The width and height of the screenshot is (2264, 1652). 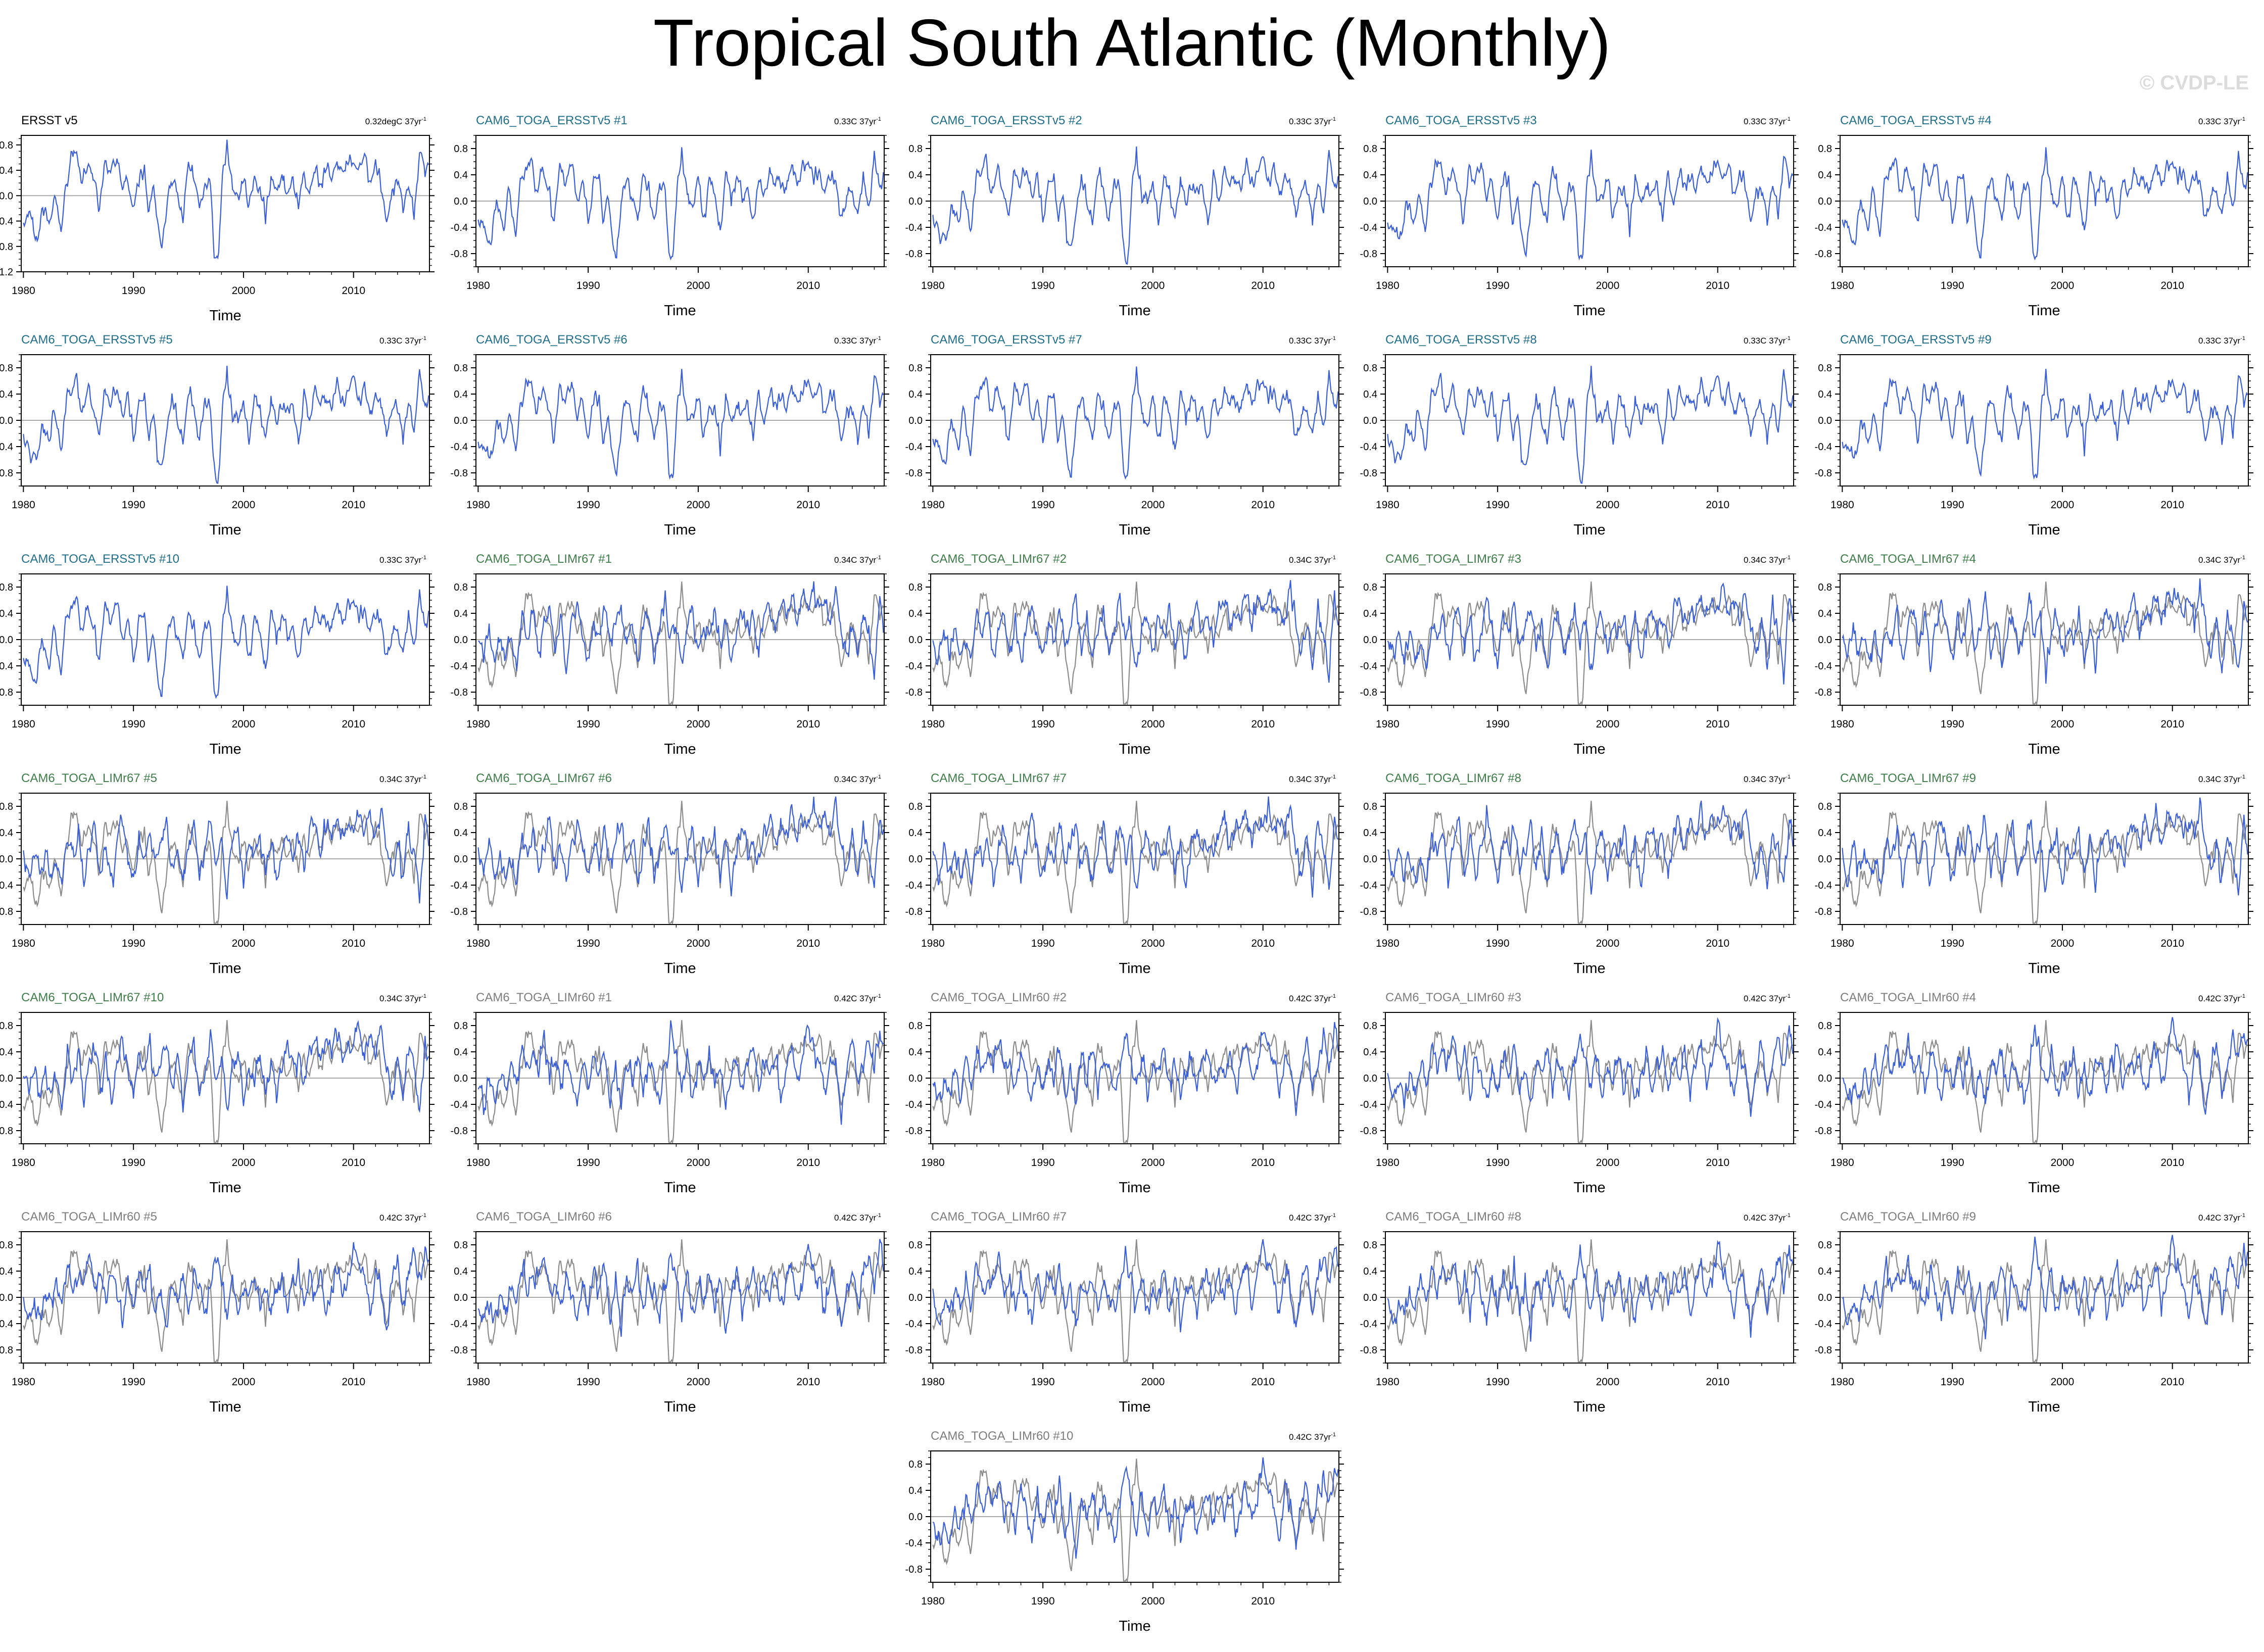 What do you see at coordinates (544, 559) in the screenshot?
I see `panel-title: CAM6_TOGA_LIMr67 #1` at bounding box center [544, 559].